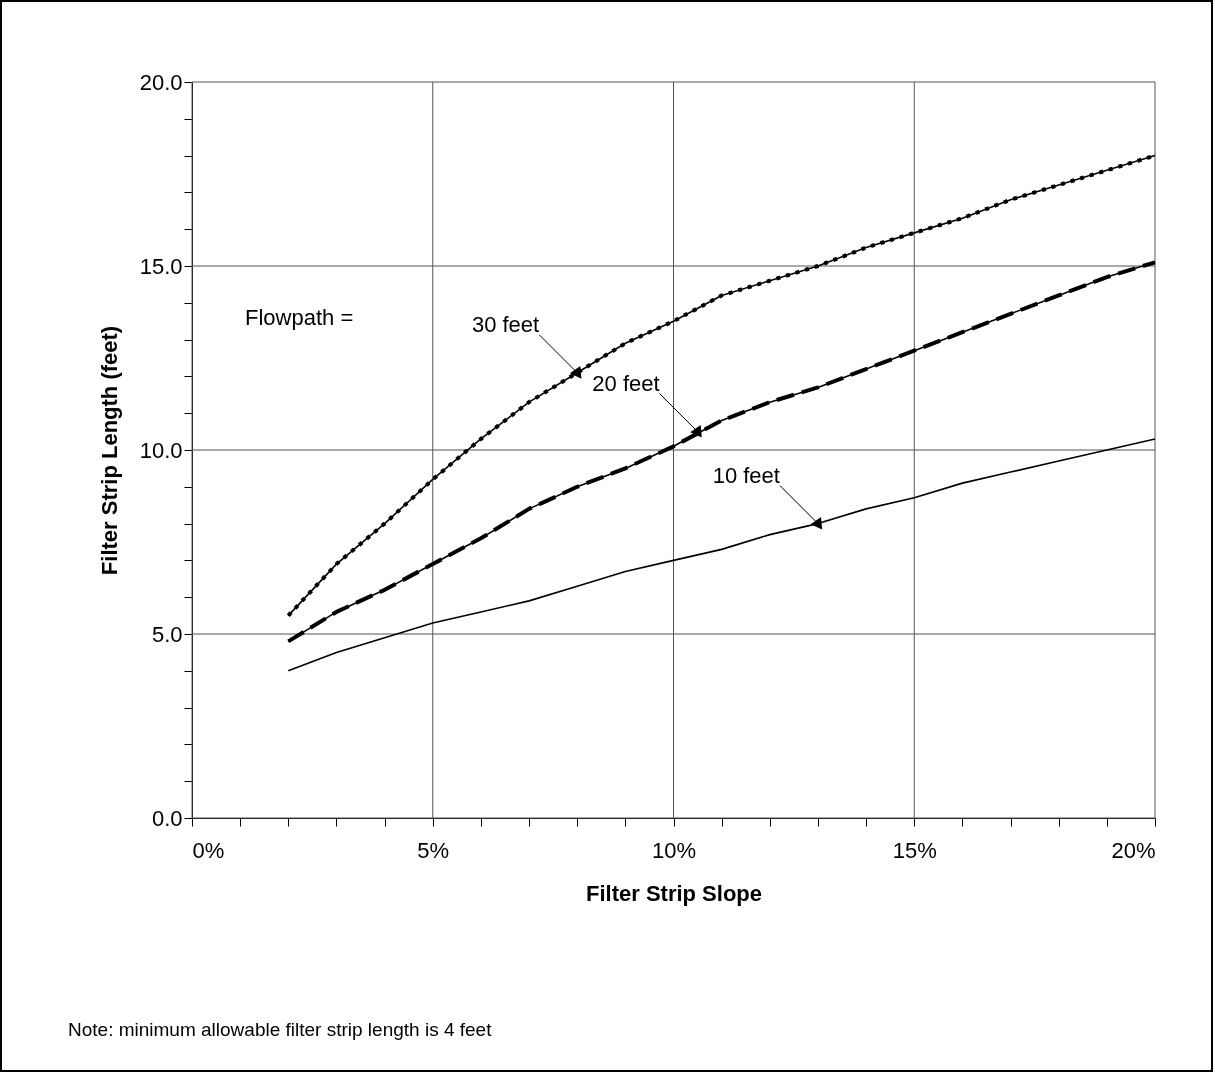 The image size is (1215, 1076). I want to click on x-tick-label: 0%, so click(208, 850).